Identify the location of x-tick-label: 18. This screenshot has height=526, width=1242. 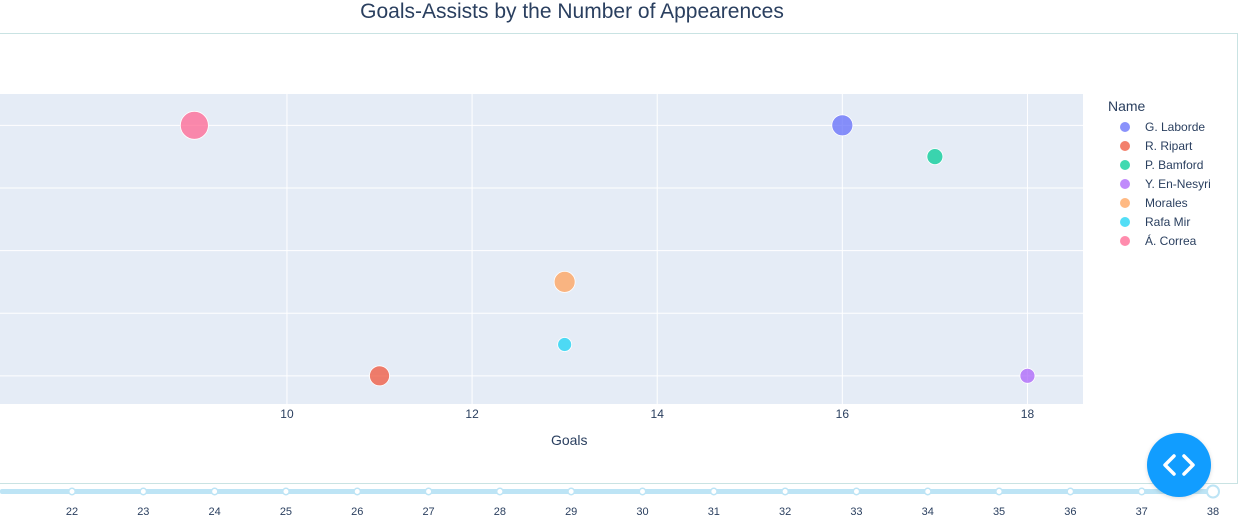
(1028, 414).